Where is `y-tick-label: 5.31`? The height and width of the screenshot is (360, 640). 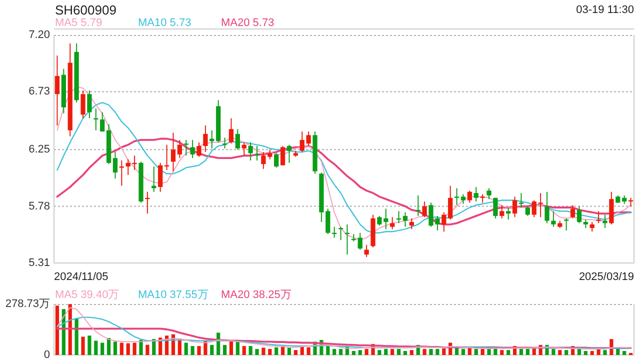 y-tick-label: 5.31 is located at coordinates (39, 263).